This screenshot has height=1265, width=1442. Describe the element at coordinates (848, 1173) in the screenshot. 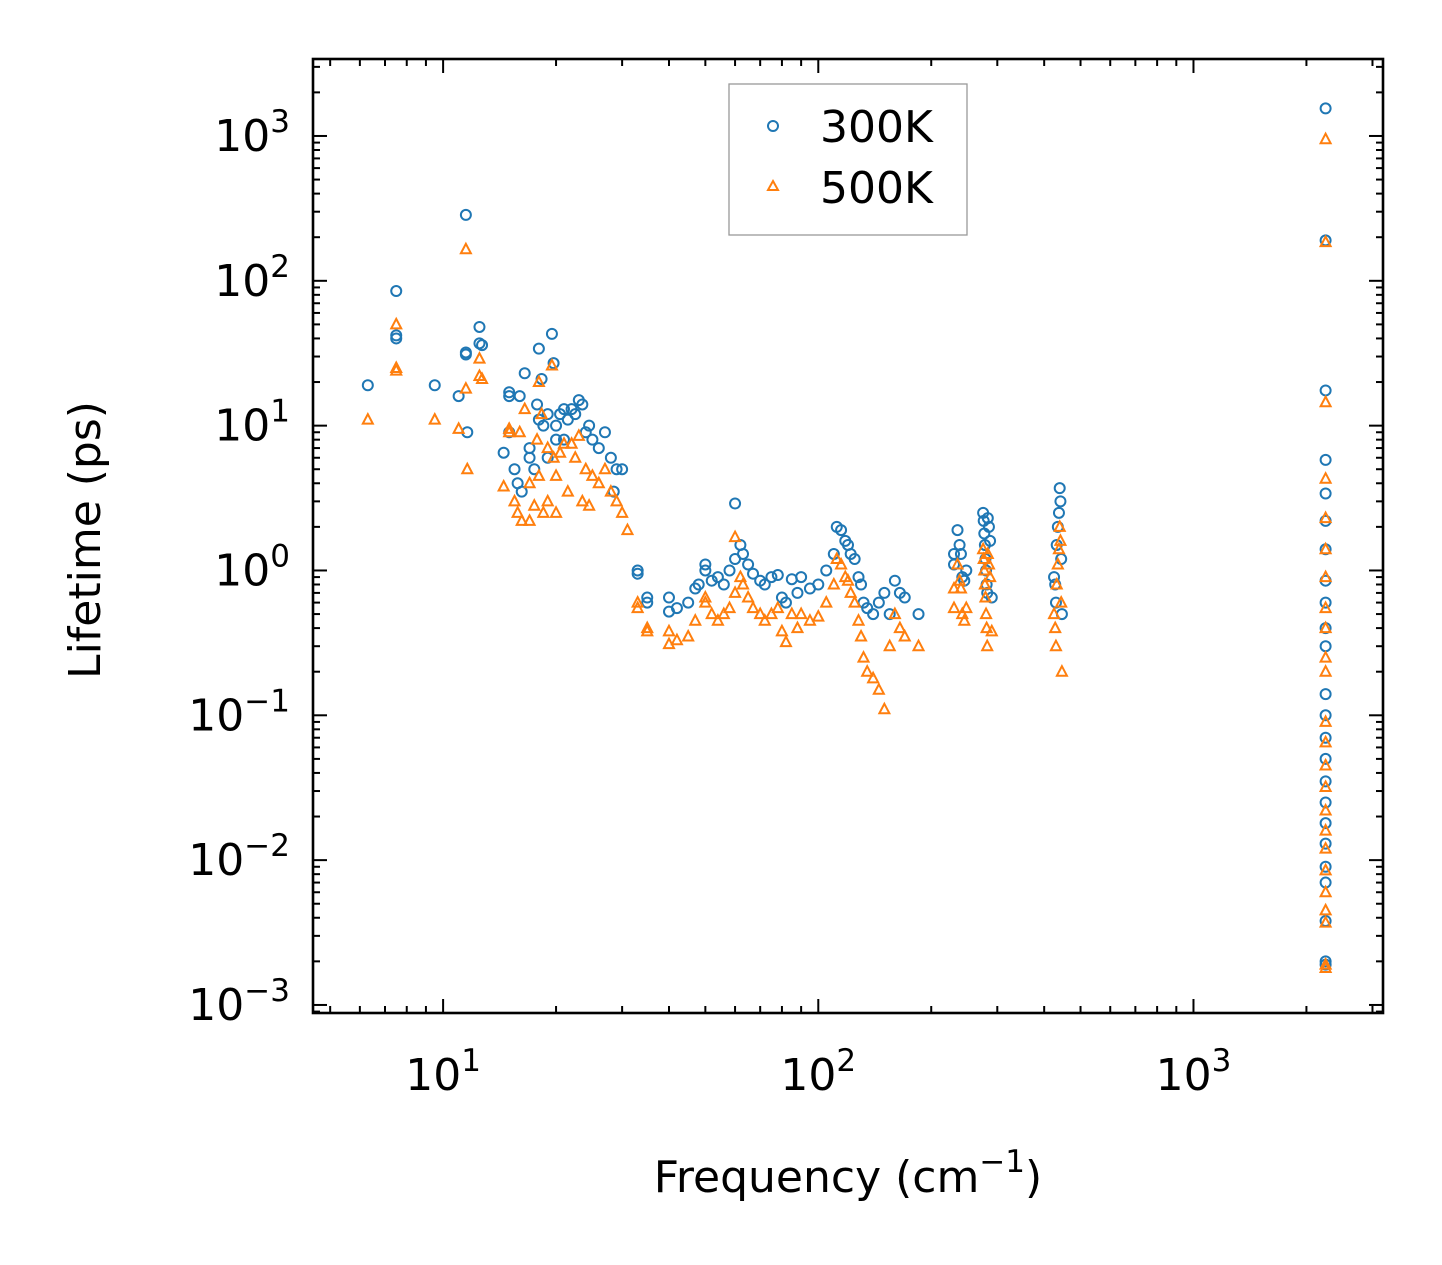

I see `x-axis-label: Frequency (cm−1)` at that location.